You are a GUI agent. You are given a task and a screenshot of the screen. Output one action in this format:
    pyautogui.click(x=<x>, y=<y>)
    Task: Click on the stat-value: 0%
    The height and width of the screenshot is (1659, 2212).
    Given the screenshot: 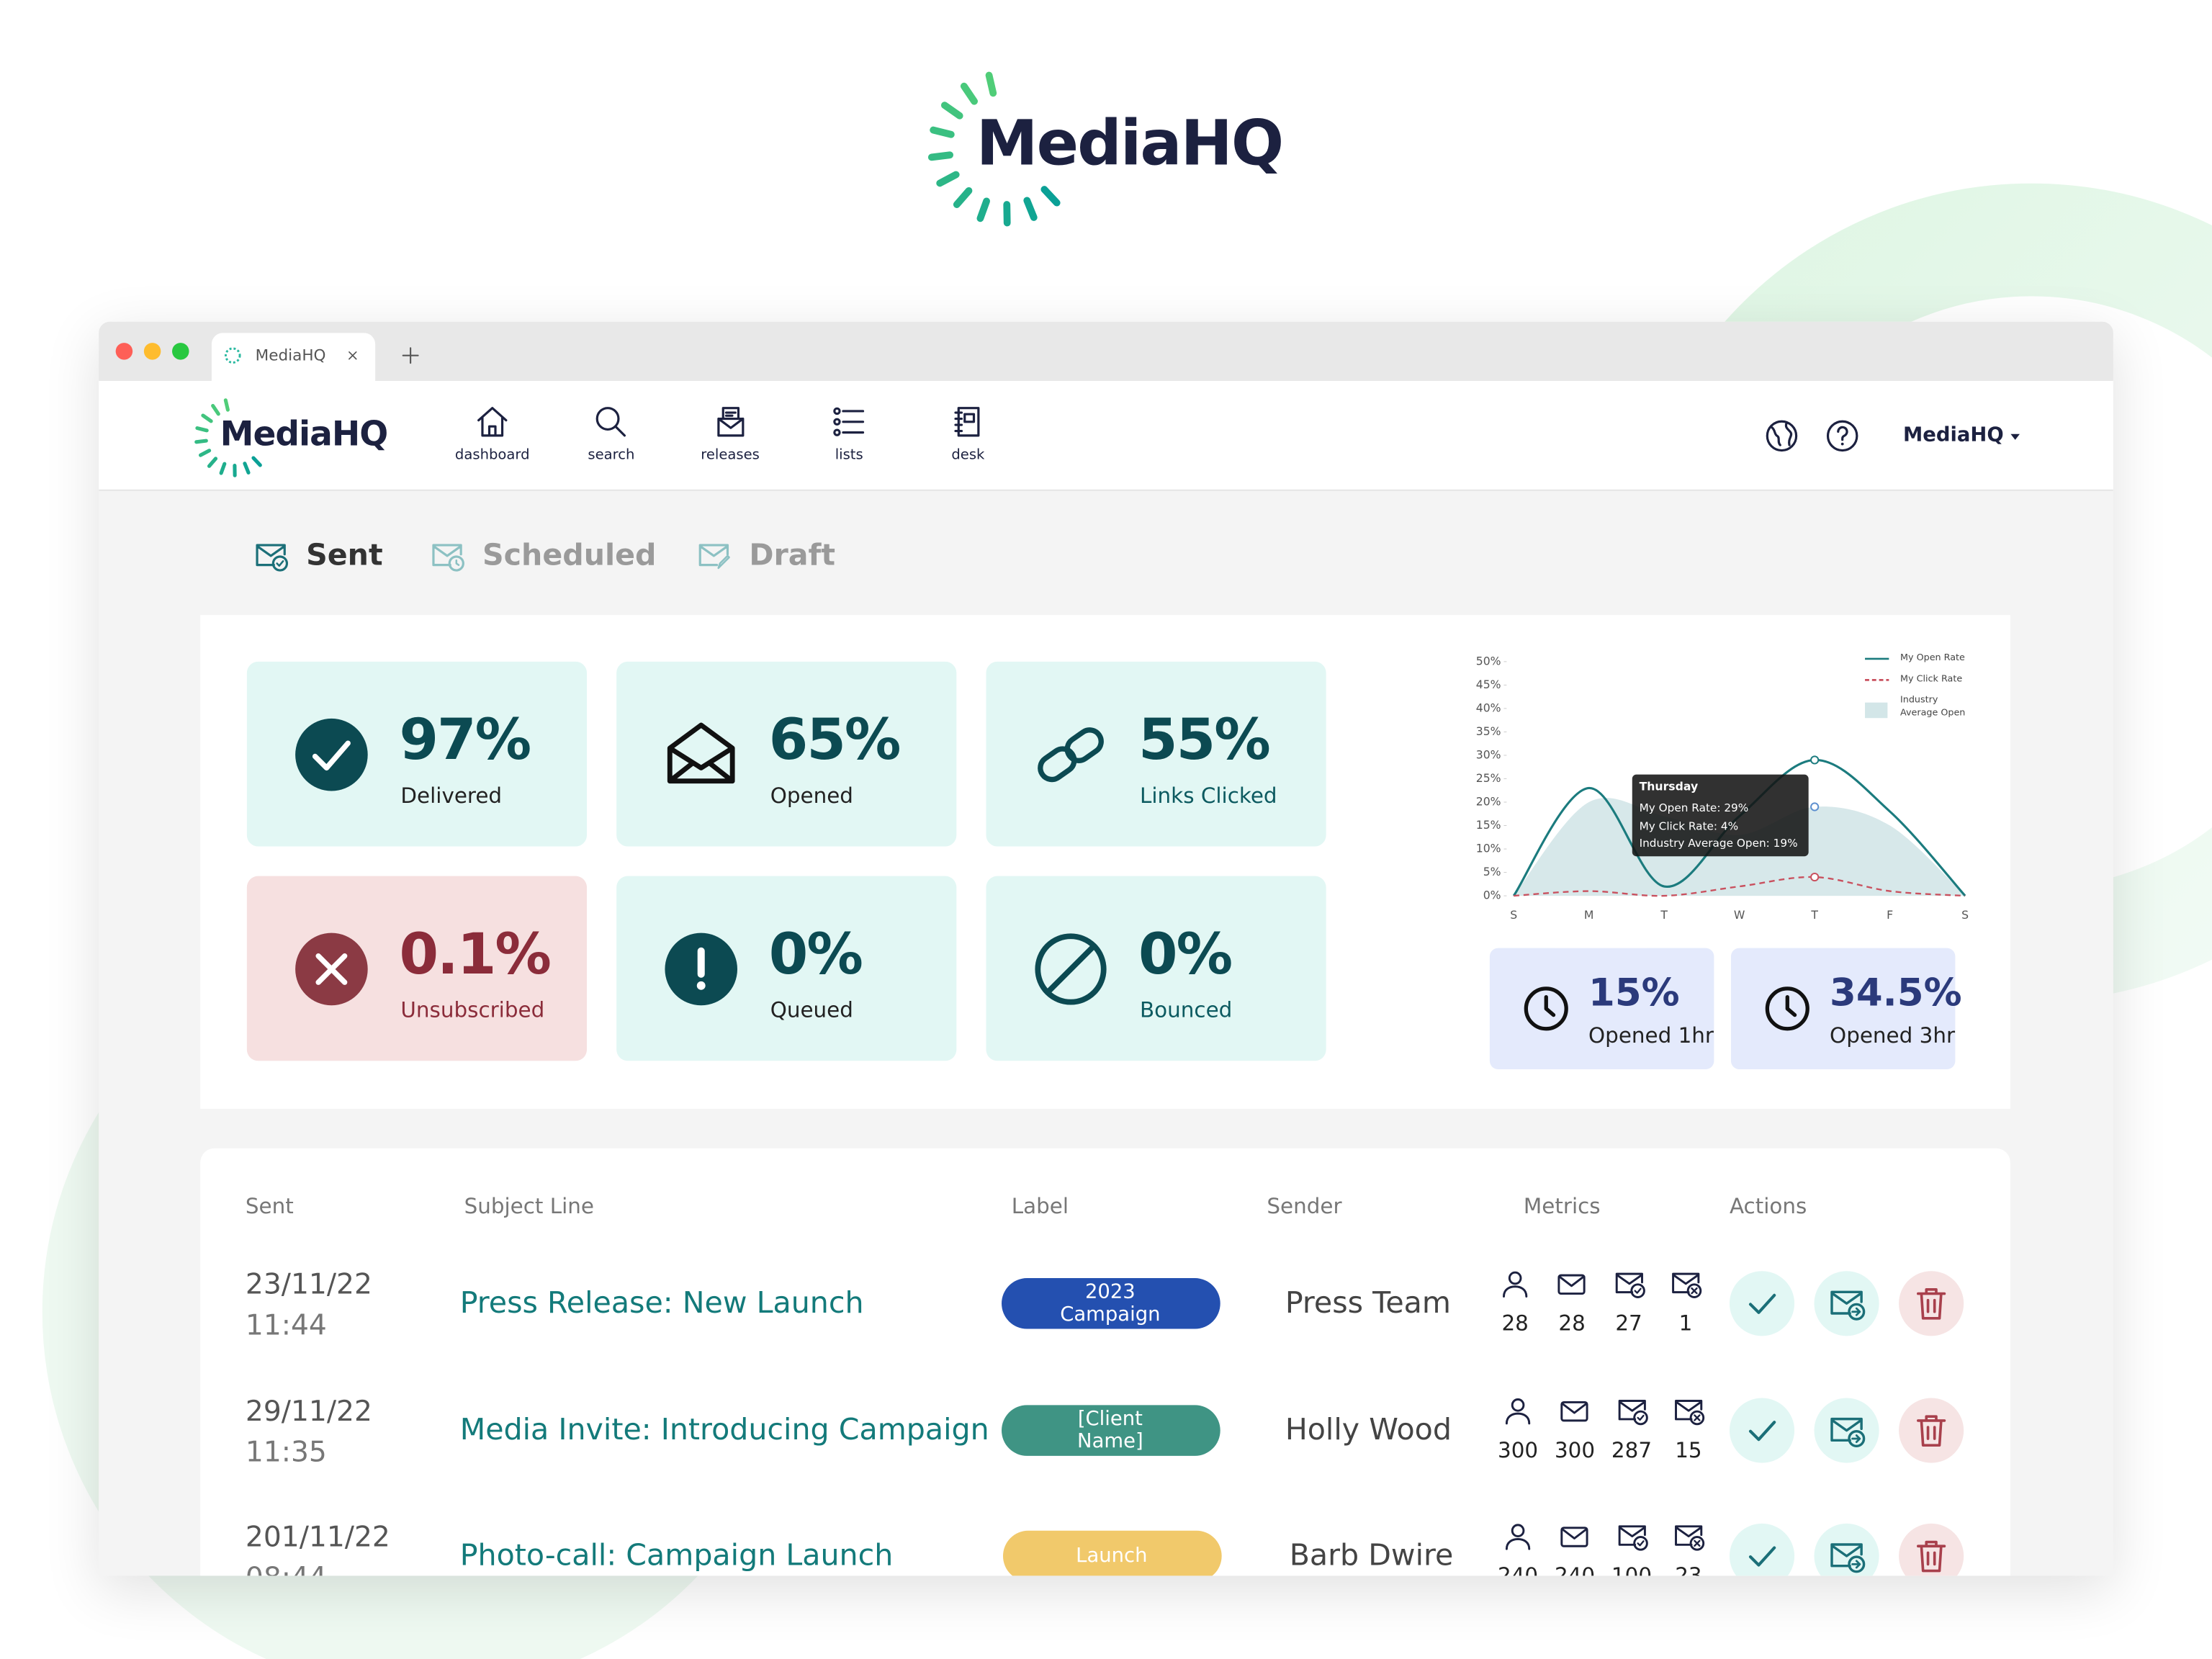 What is the action you would take?
    pyautogui.click(x=1185, y=955)
    